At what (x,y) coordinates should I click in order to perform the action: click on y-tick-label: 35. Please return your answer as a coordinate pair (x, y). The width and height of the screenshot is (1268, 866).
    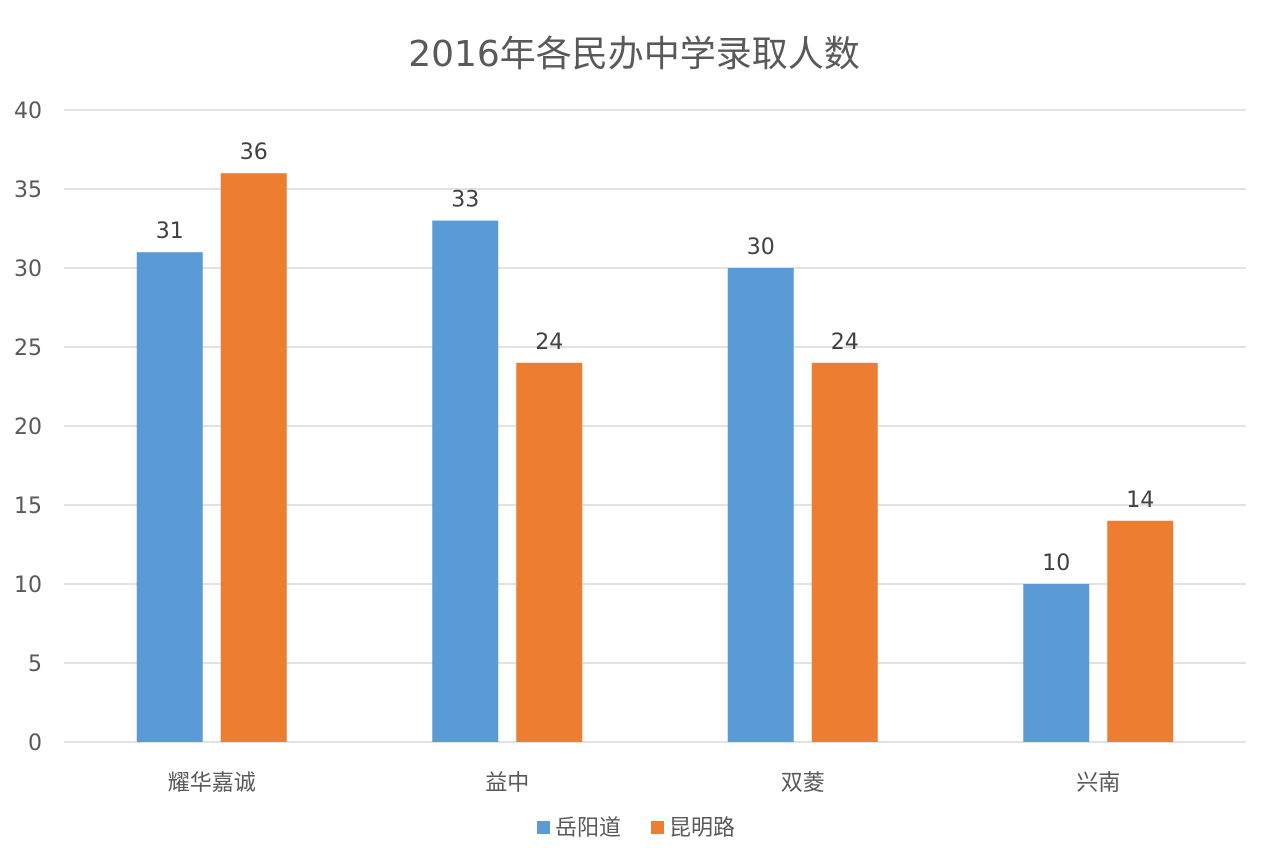
    Looking at the image, I should click on (28, 190).